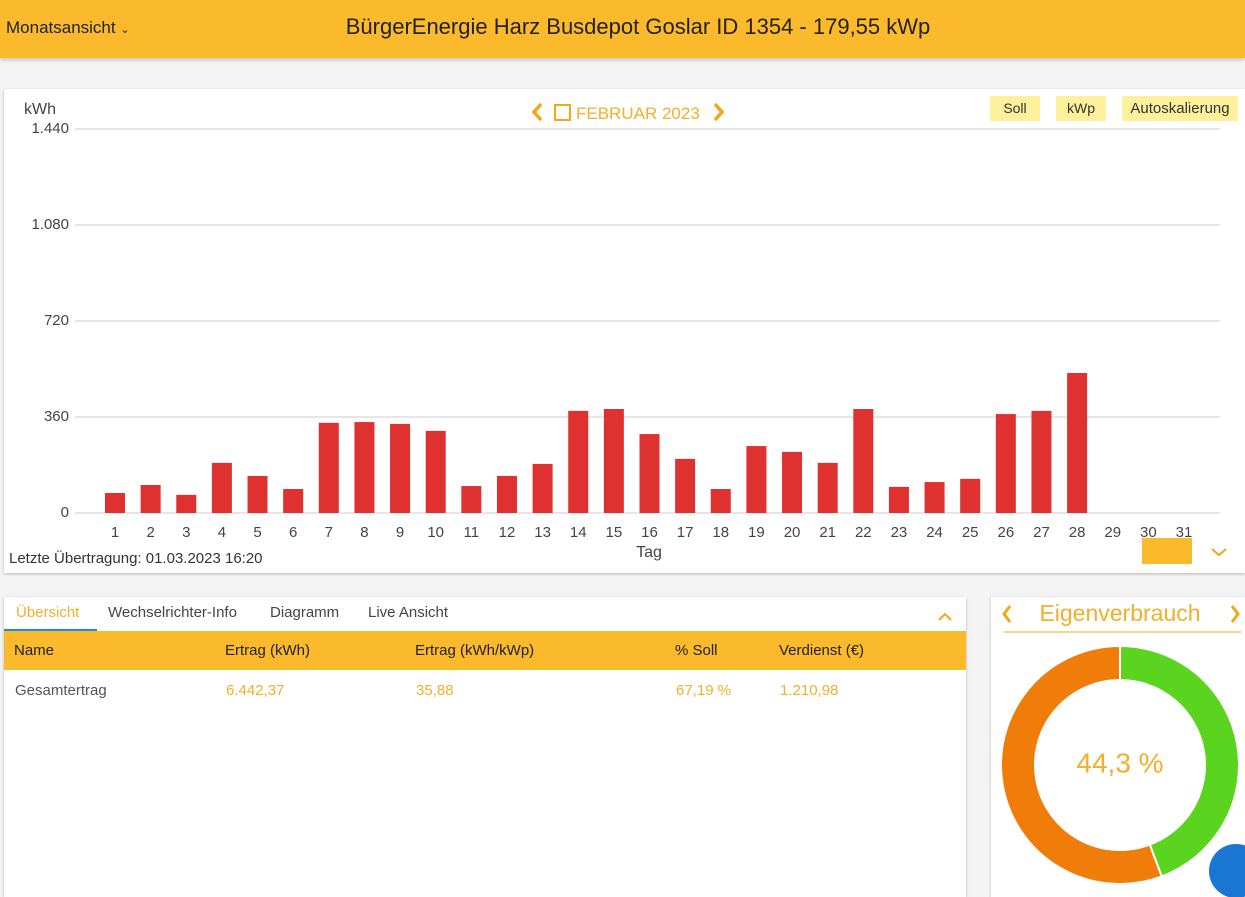 The image size is (1245, 897). What do you see at coordinates (257, 532) in the screenshot?
I see `x-tick-label: 5` at bounding box center [257, 532].